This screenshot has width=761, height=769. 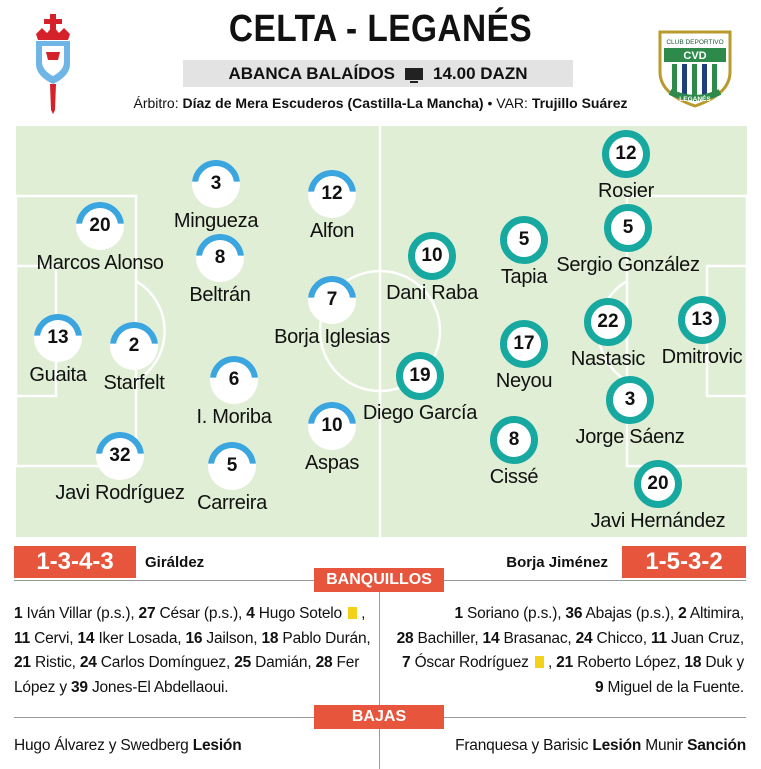 What do you see at coordinates (626, 191) in the screenshot?
I see `player-name: Rosier` at bounding box center [626, 191].